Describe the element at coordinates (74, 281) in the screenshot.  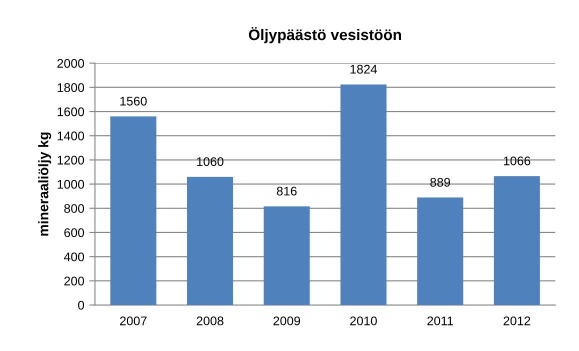
I see `y-tick-label: 200` at that location.